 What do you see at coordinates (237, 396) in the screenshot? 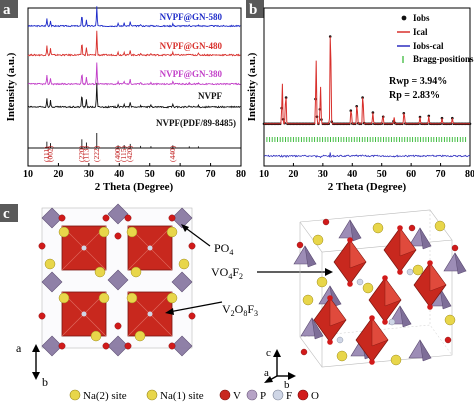
I see `legend-v-label: V` at bounding box center [237, 396].